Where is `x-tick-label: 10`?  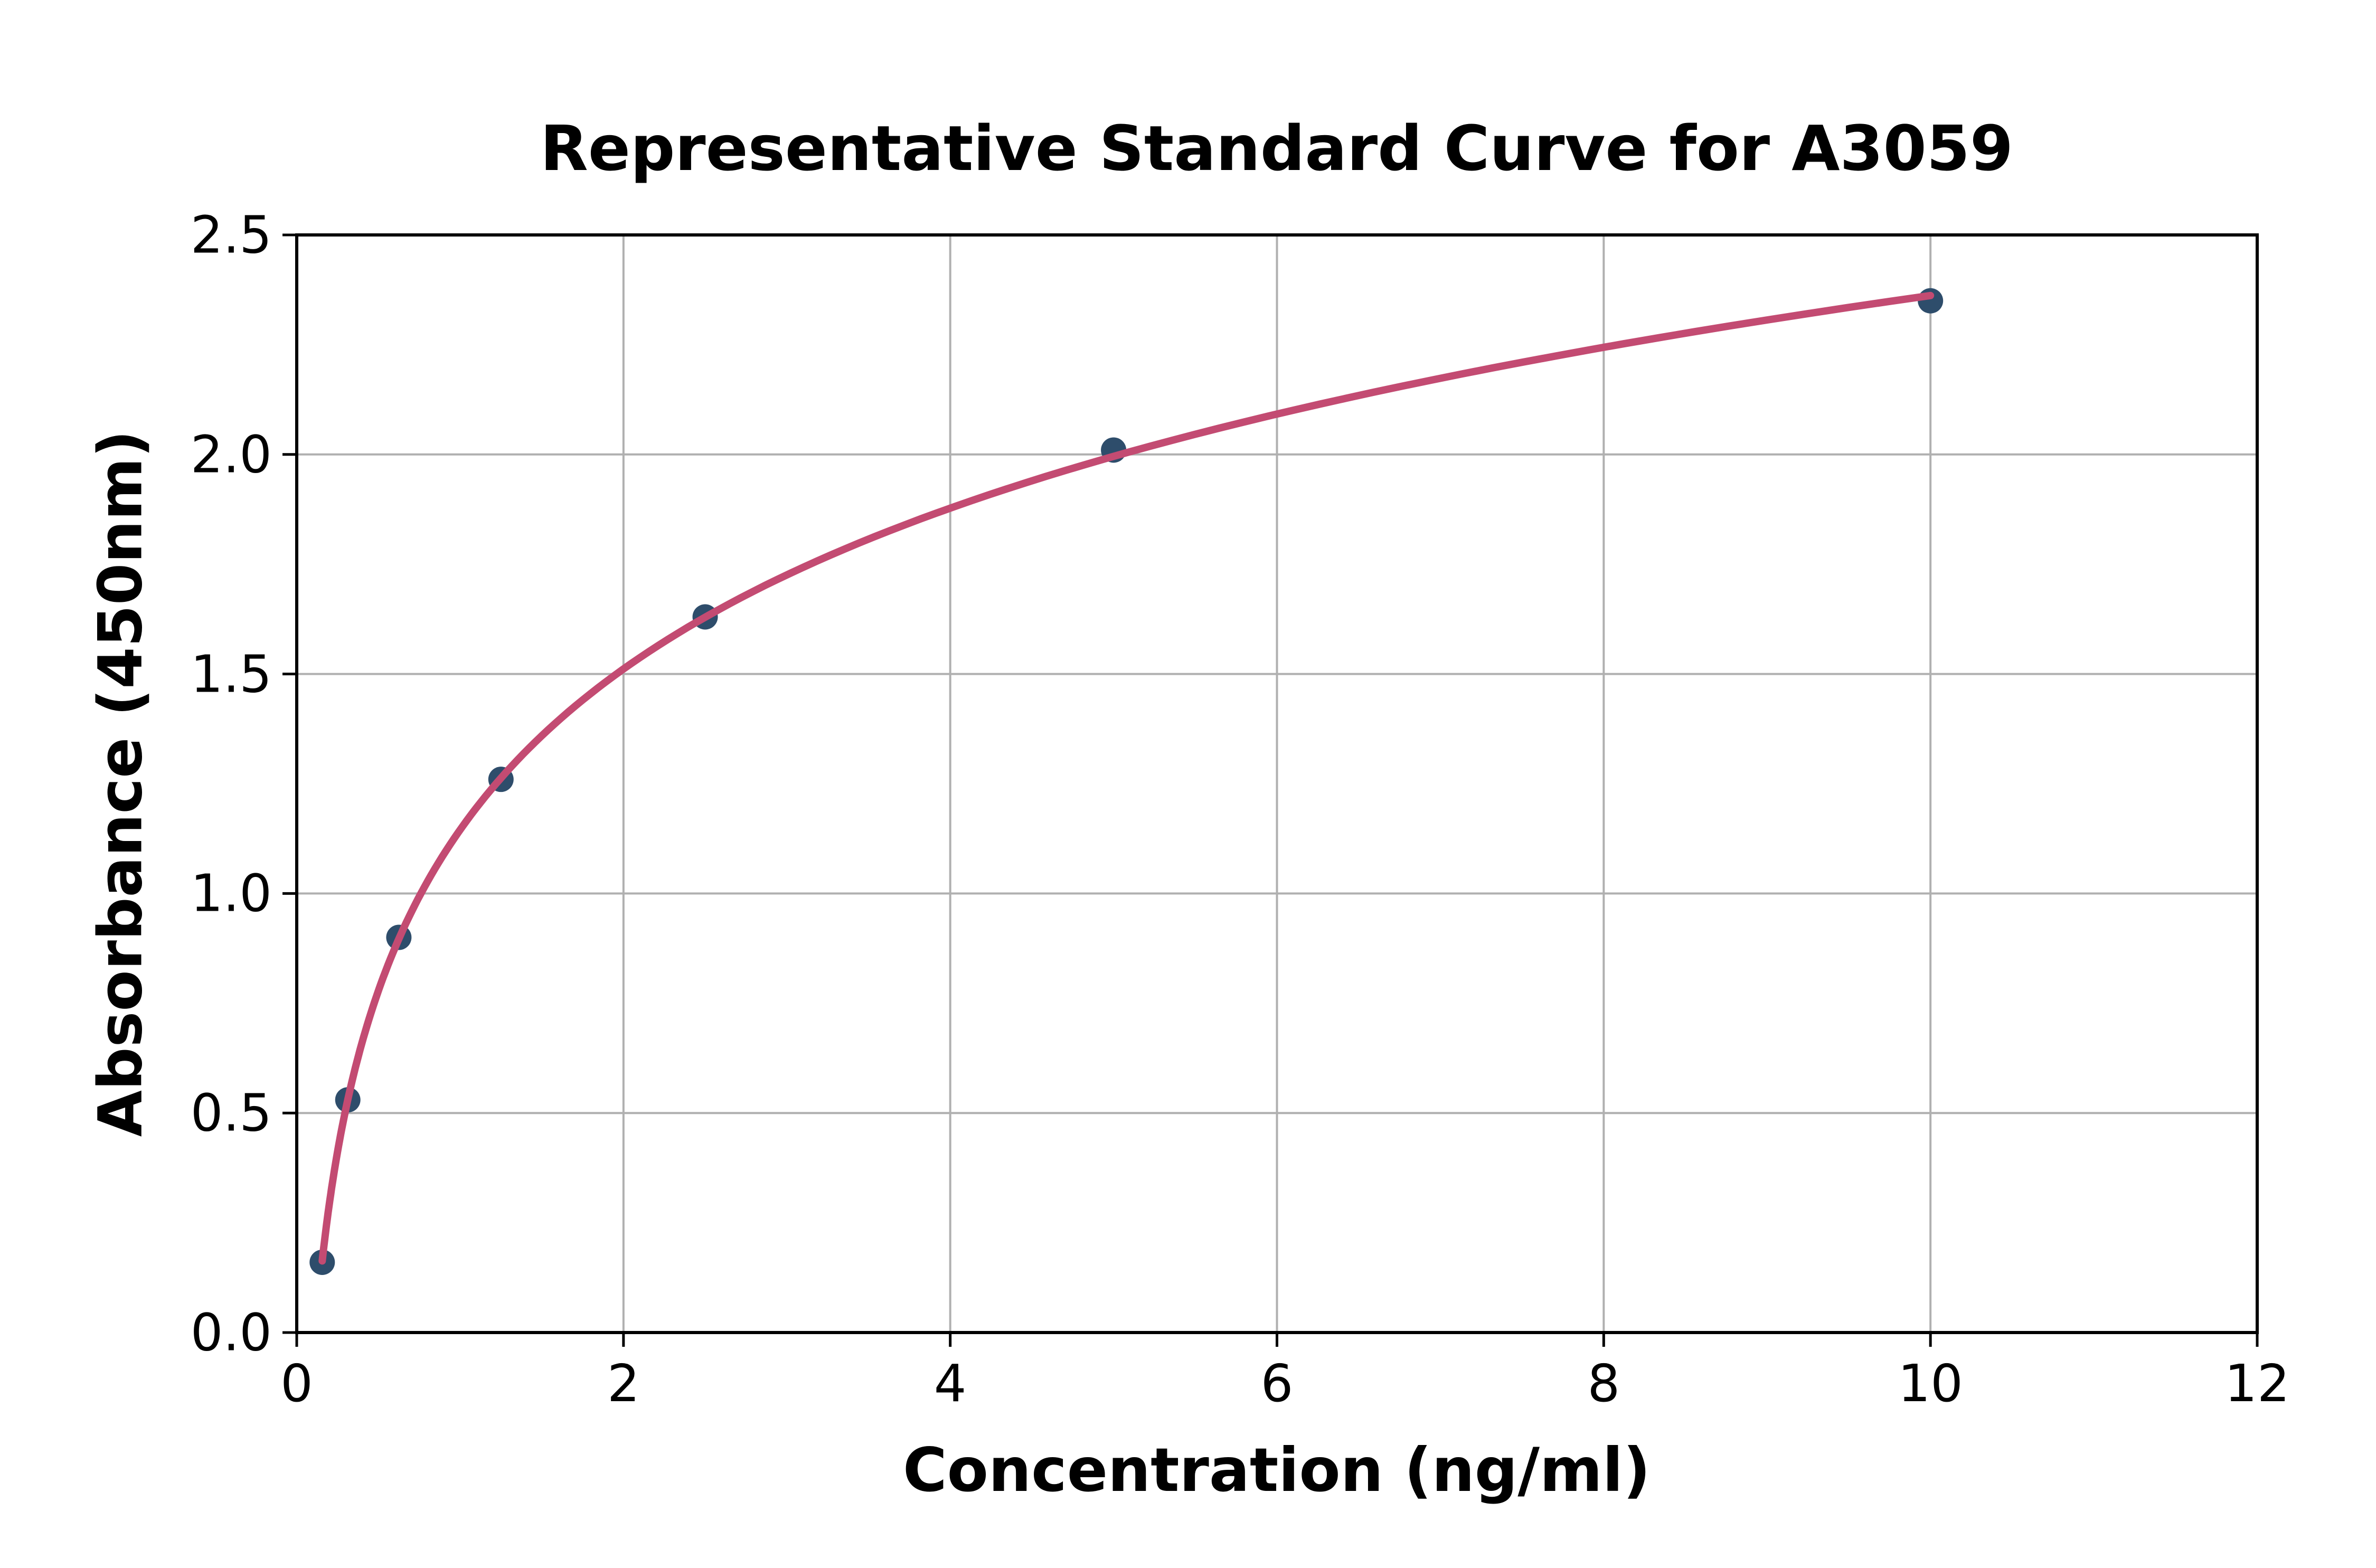
x-tick-label: 10 is located at coordinates (1930, 1384).